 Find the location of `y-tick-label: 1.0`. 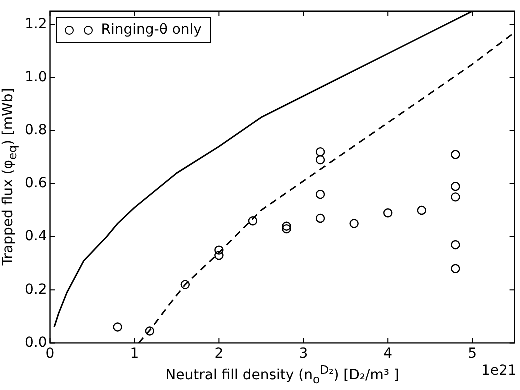

y-tick-label: 1.0 is located at coordinates (36, 77).